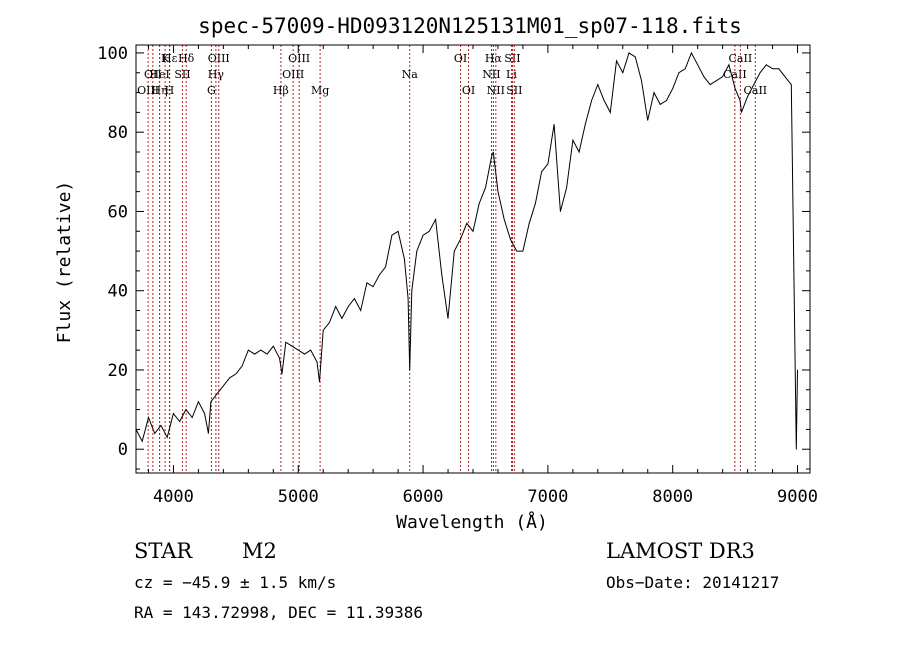 The height and width of the screenshot is (649, 900). What do you see at coordinates (755, 90) in the screenshot?
I see `marker-label: CaII` at bounding box center [755, 90].